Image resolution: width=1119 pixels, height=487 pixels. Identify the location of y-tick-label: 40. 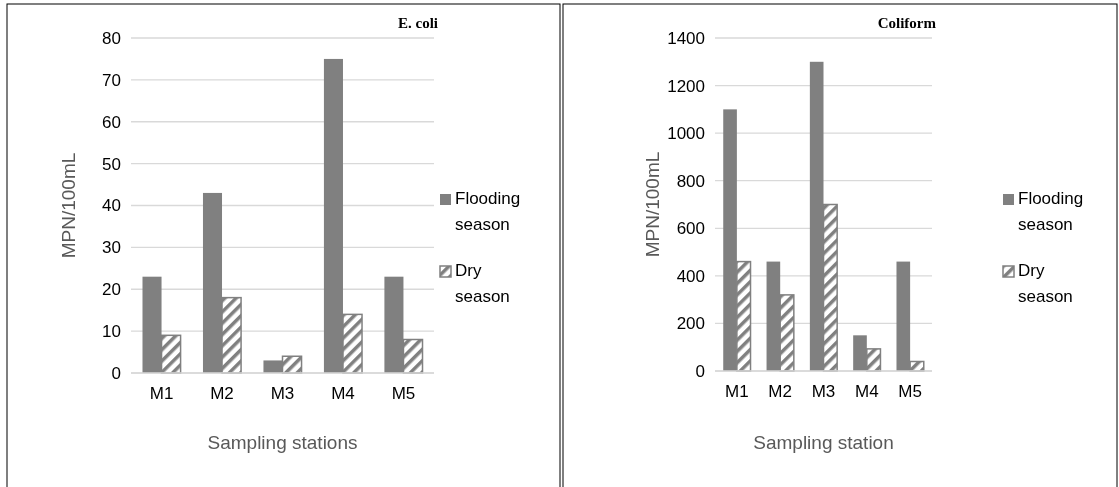
(111, 206).